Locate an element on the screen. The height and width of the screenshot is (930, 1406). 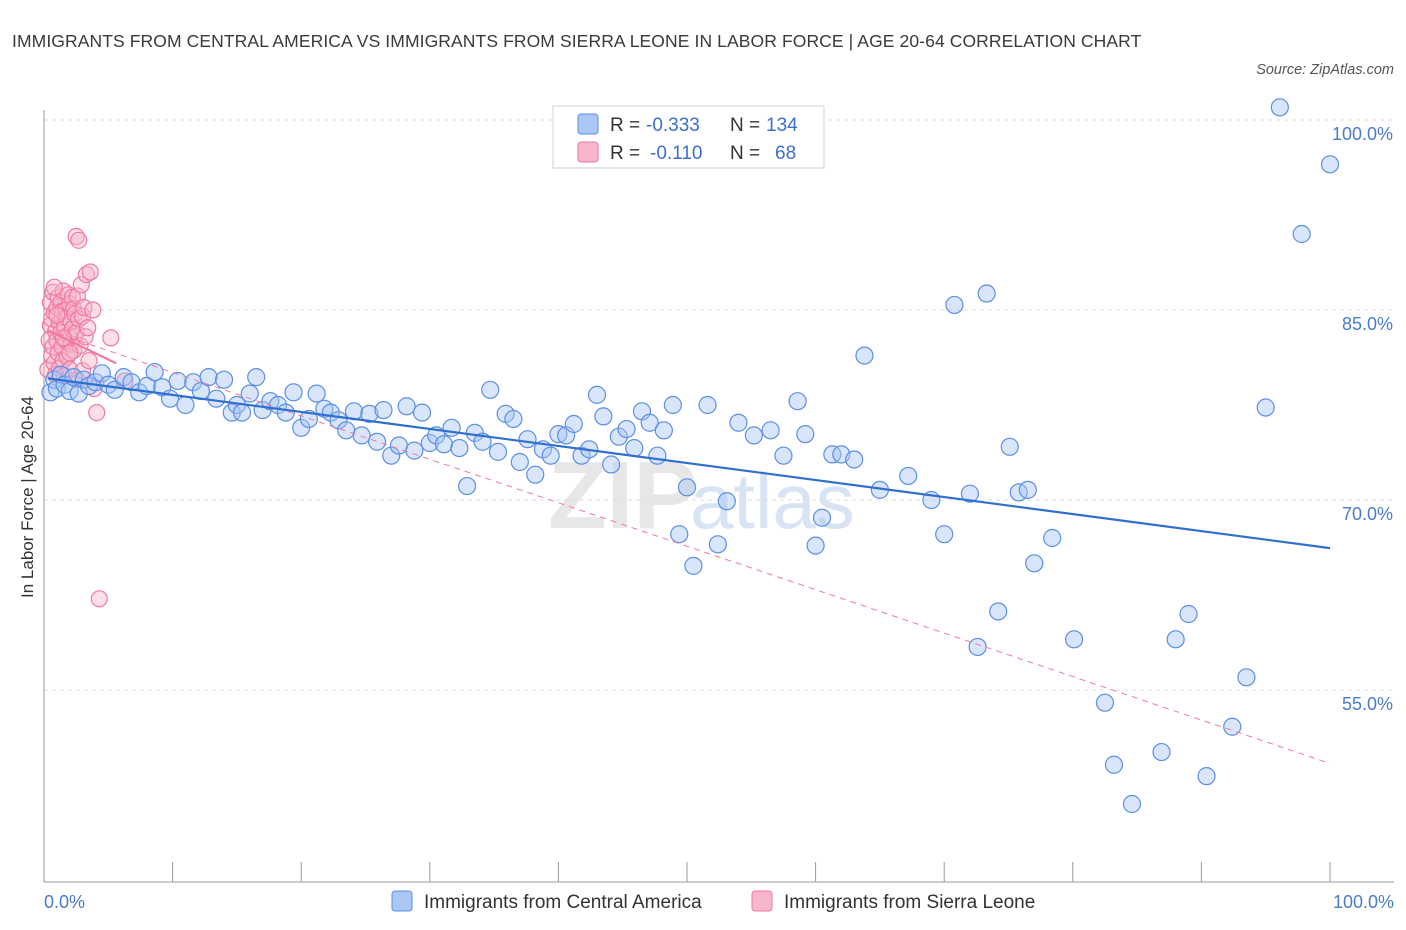
bottom-legend-swatch-blue is located at coordinates (402, 901).